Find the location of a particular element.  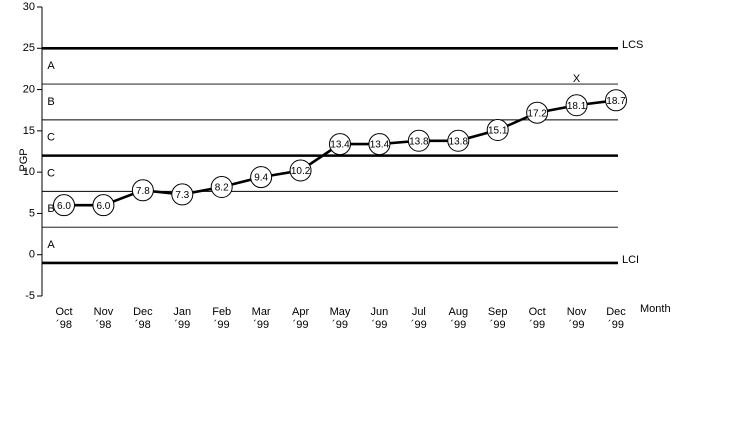

x-tick-label-line: May is located at coordinates (340, 312).